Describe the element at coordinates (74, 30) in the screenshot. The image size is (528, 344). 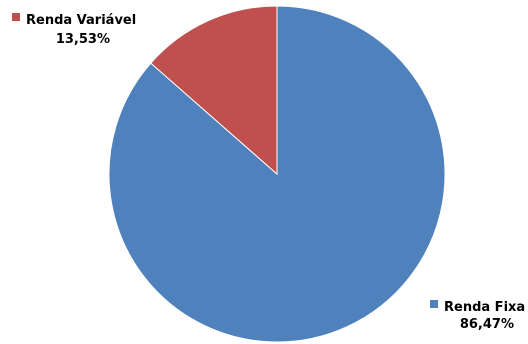
I see `label-group-renda-variavel: Renda Variável 13,53%` at that location.